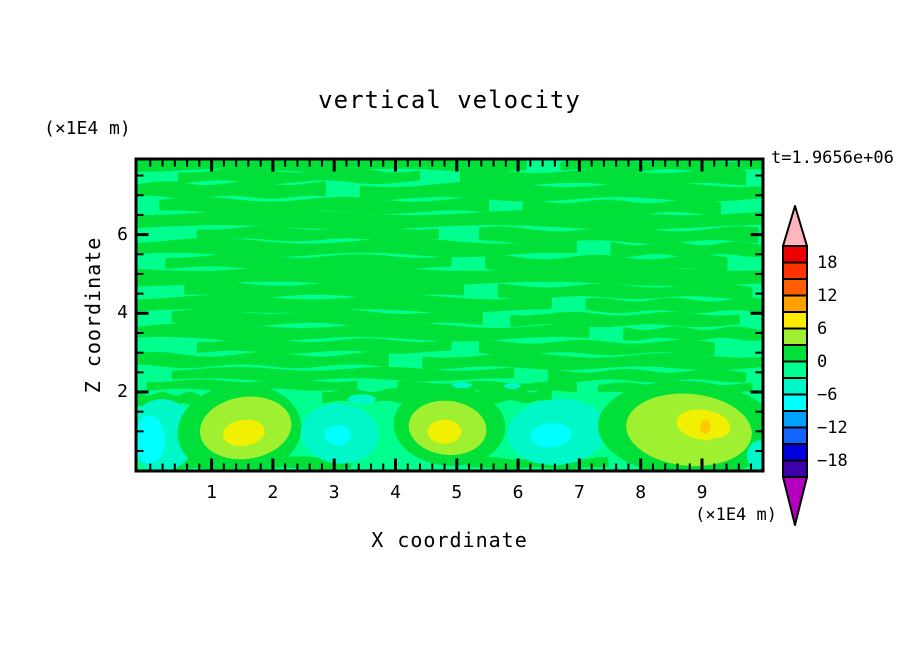 This screenshot has height=654, width=904. What do you see at coordinates (579, 492) in the screenshot?
I see `x-tick-label: 7` at bounding box center [579, 492].